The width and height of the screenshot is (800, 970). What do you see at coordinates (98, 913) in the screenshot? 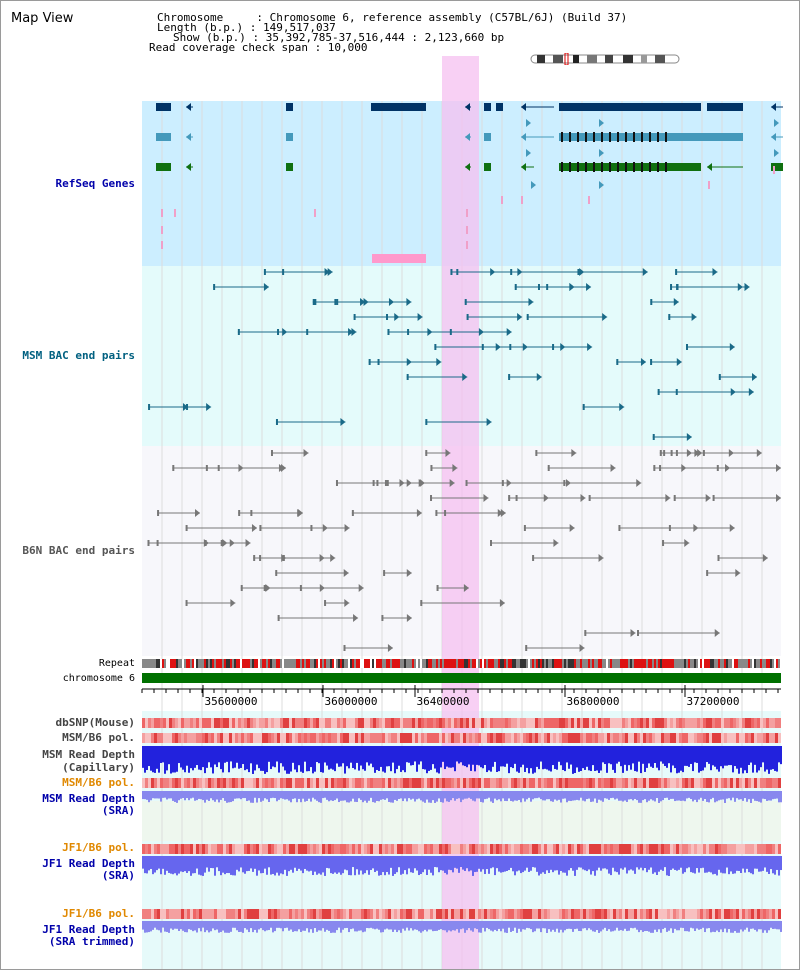
I see `jf1-b6-pol-2-label: JF1/B6 pol.` at bounding box center [98, 913].